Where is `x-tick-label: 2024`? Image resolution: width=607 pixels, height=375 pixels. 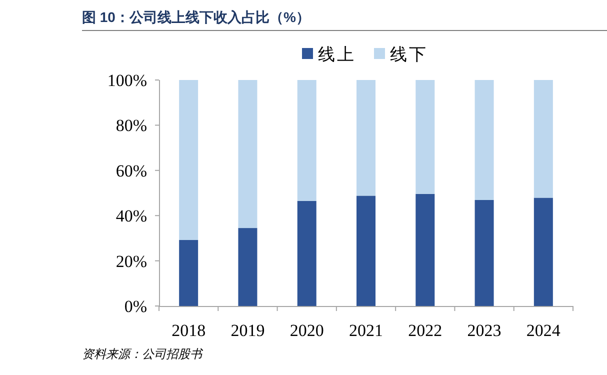
x-tick-label: 2024 is located at coordinates (543, 330).